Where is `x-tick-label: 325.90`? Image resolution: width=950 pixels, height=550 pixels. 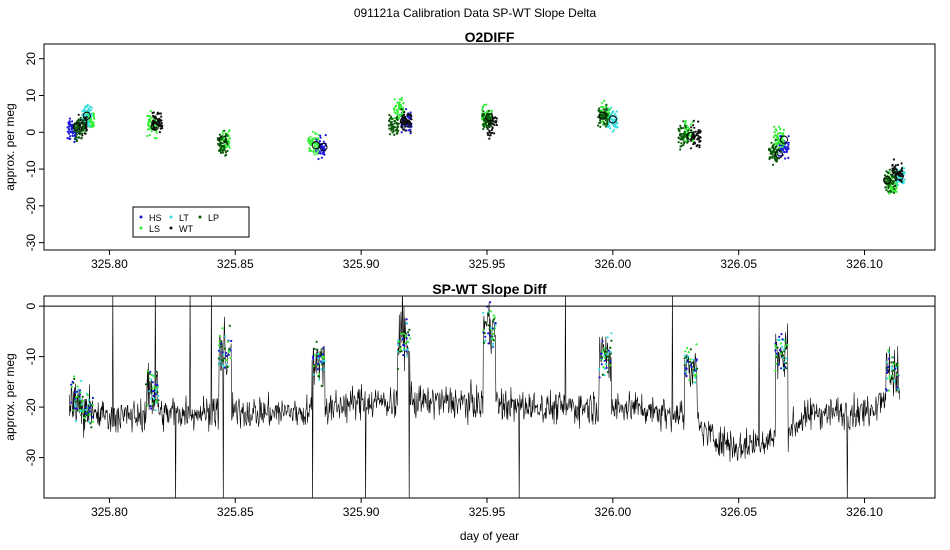 x-tick-label: 325.90 is located at coordinates (361, 512).